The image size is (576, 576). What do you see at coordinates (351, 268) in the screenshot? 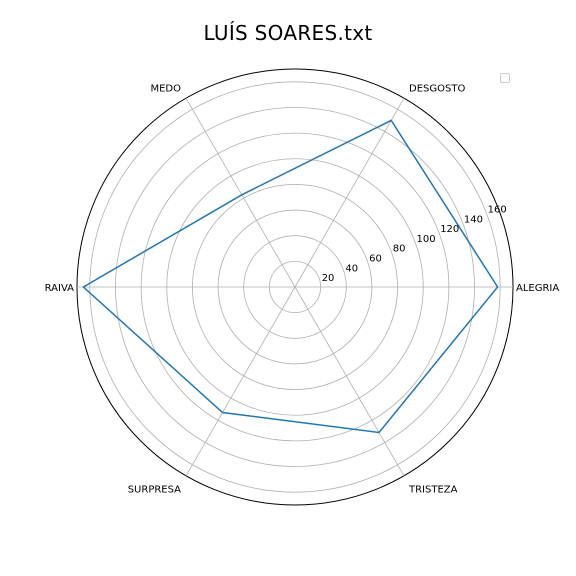
I see `radial-tick-label: 40` at bounding box center [351, 268].